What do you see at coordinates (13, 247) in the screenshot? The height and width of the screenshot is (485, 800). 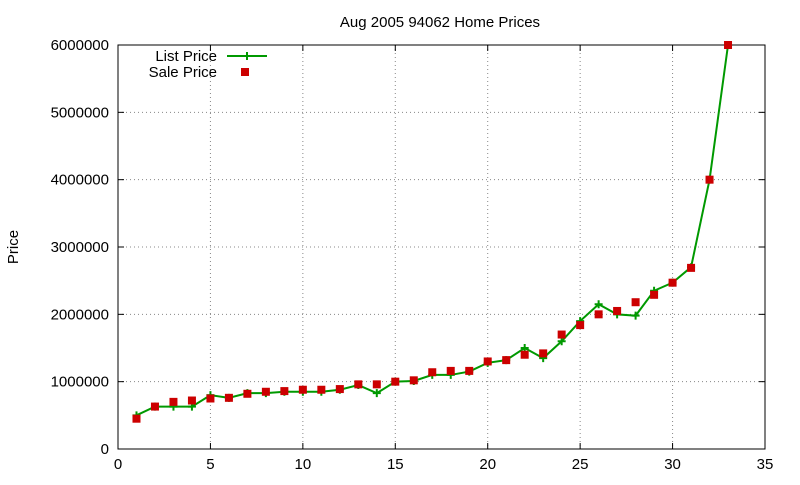 I see `y-axis-label: Price` at bounding box center [13, 247].